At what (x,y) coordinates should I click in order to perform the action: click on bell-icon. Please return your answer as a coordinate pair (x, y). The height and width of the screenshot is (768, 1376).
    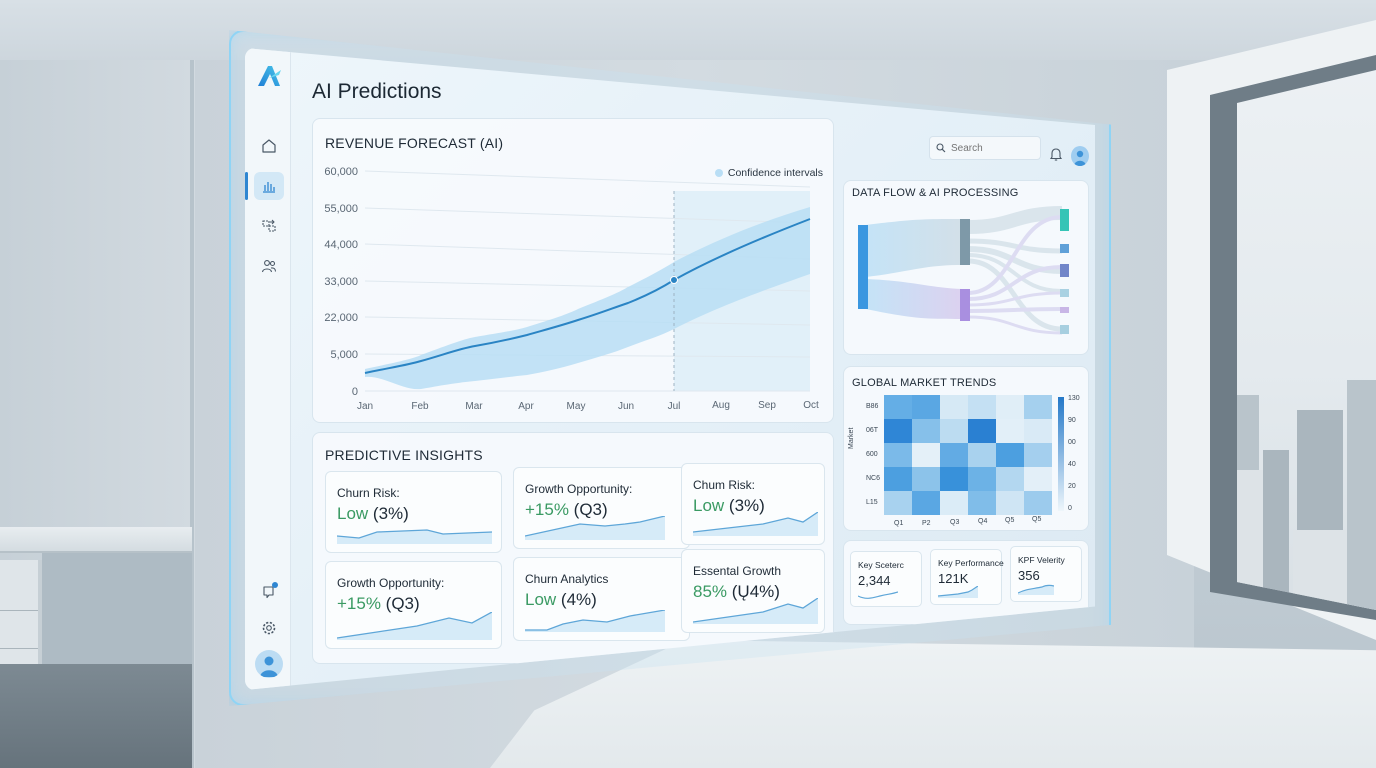
    Looking at the image, I should click on (1056, 154).